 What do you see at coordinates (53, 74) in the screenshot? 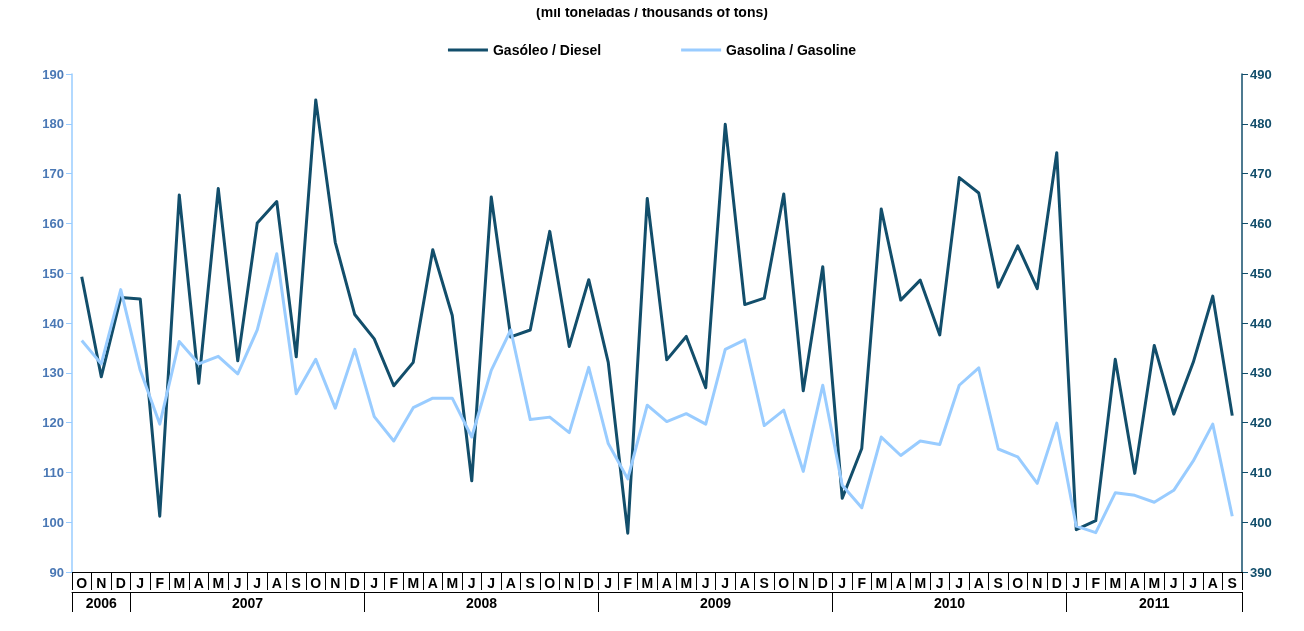
I see `y-tick-label: 190` at bounding box center [53, 74].